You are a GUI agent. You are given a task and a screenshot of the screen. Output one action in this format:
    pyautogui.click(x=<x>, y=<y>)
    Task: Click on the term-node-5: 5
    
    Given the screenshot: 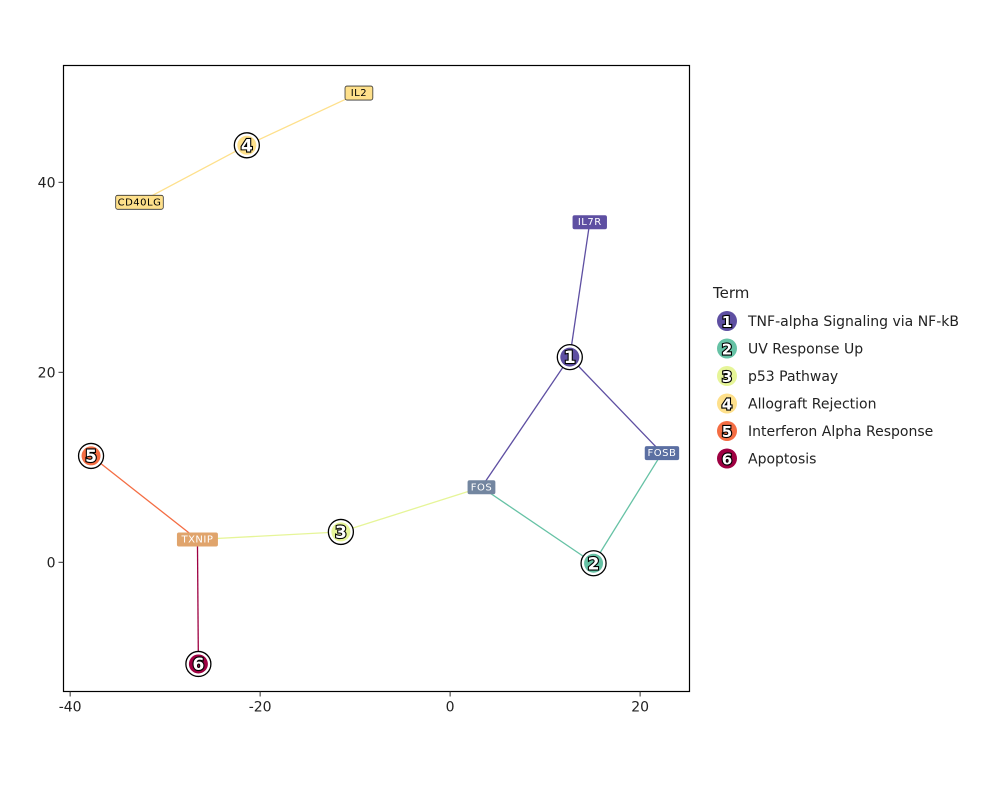 What is the action you would take?
    pyautogui.click(x=91, y=456)
    